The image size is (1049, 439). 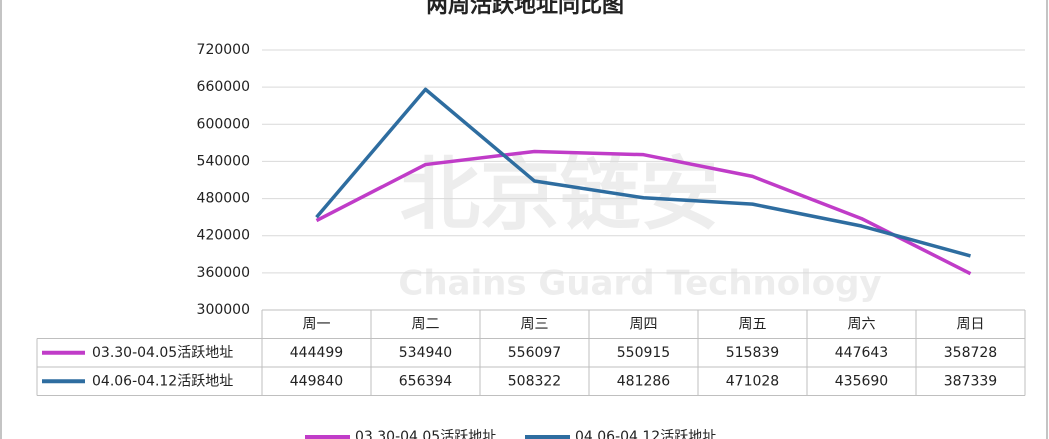 What do you see at coordinates (861, 381) in the screenshot?
I see `table-cell: 435690` at bounding box center [861, 381].